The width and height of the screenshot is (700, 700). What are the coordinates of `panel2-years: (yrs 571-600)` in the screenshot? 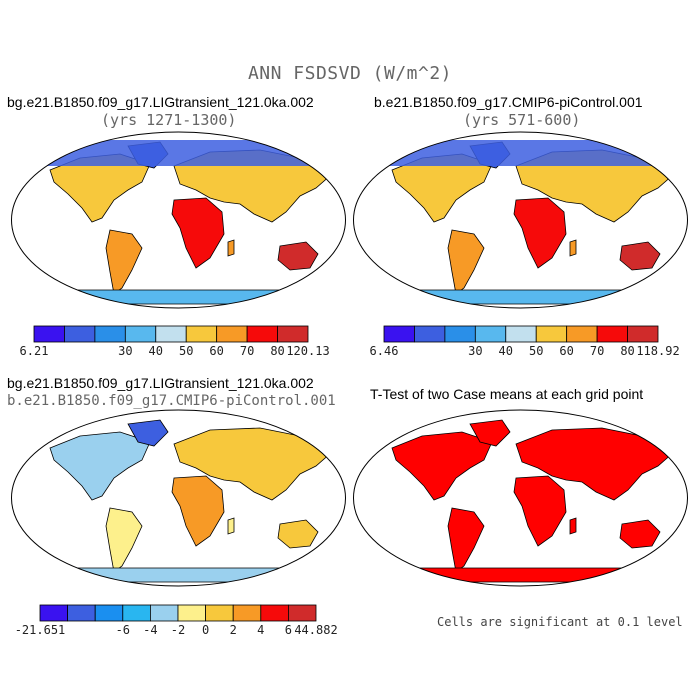 It's located at (522, 120).